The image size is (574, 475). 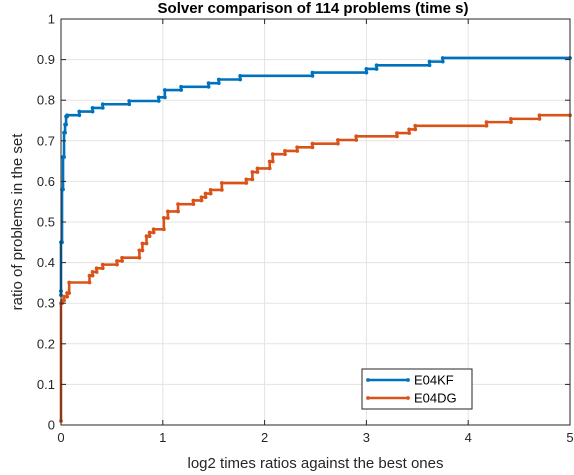 What do you see at coordinates (316, 463) in the screenshot?
I see `x-axis-label: log2 times ratios against the best ones` at bounding box center [316, 463].